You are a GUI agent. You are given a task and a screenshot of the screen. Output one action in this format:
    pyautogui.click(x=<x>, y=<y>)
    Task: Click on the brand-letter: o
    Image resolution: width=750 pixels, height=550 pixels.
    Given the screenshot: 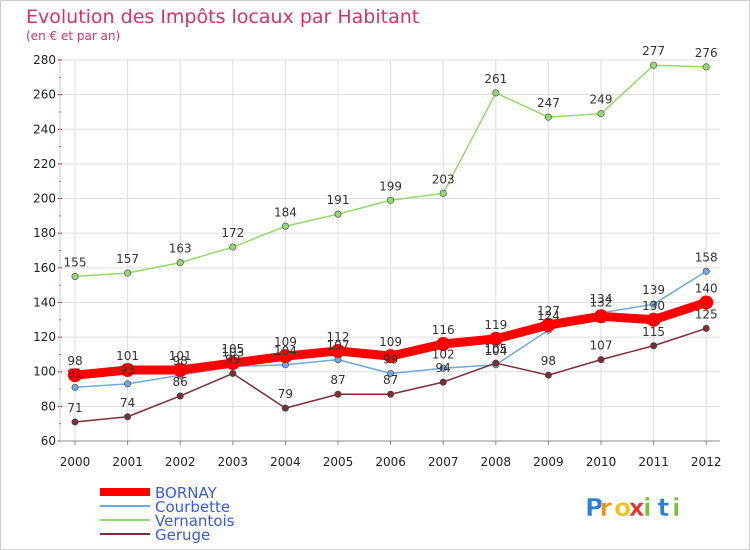 What is the action you would take?
    pyautogui.click(x=622, y=507)
    